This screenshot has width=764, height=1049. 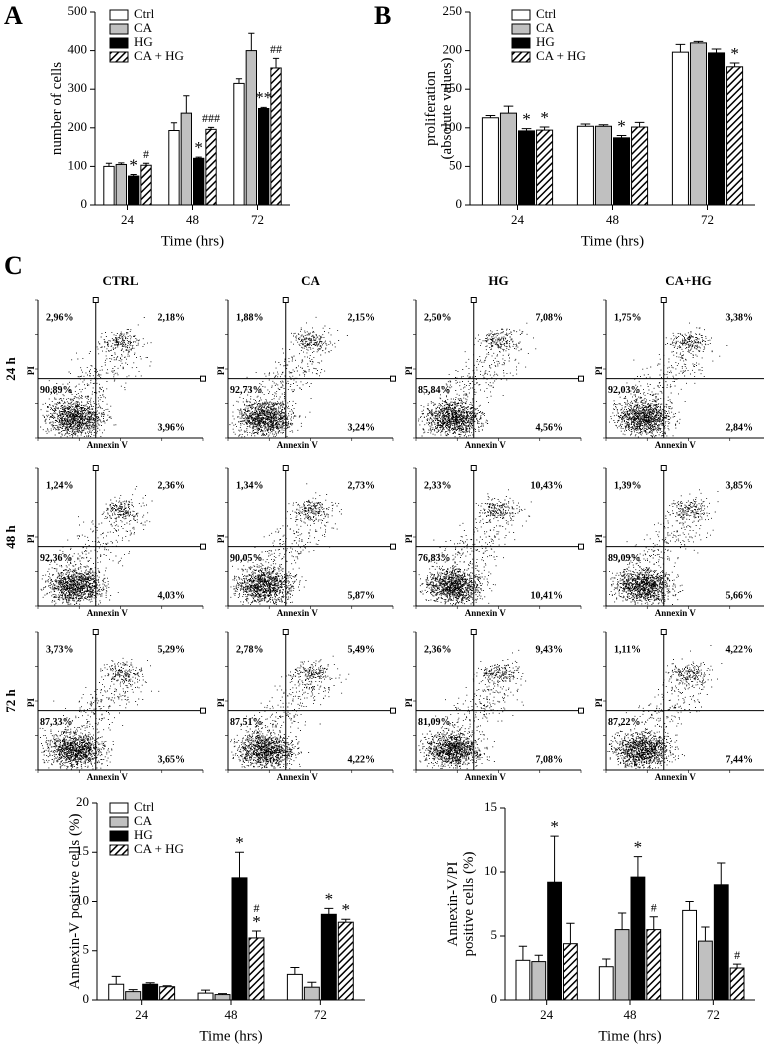 What do you see at coordinates (159, 848) in the screenshot?
I see `legend-label: CA + HG` at bounding box center [159, 848].